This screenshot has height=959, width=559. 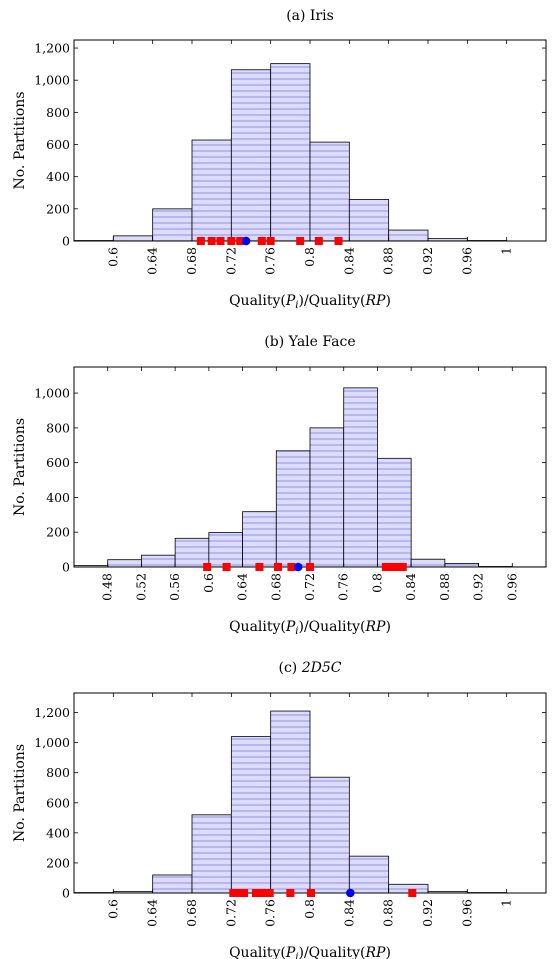 I want to click on x-tick-label: 0.48, so click(x=107, y=587).